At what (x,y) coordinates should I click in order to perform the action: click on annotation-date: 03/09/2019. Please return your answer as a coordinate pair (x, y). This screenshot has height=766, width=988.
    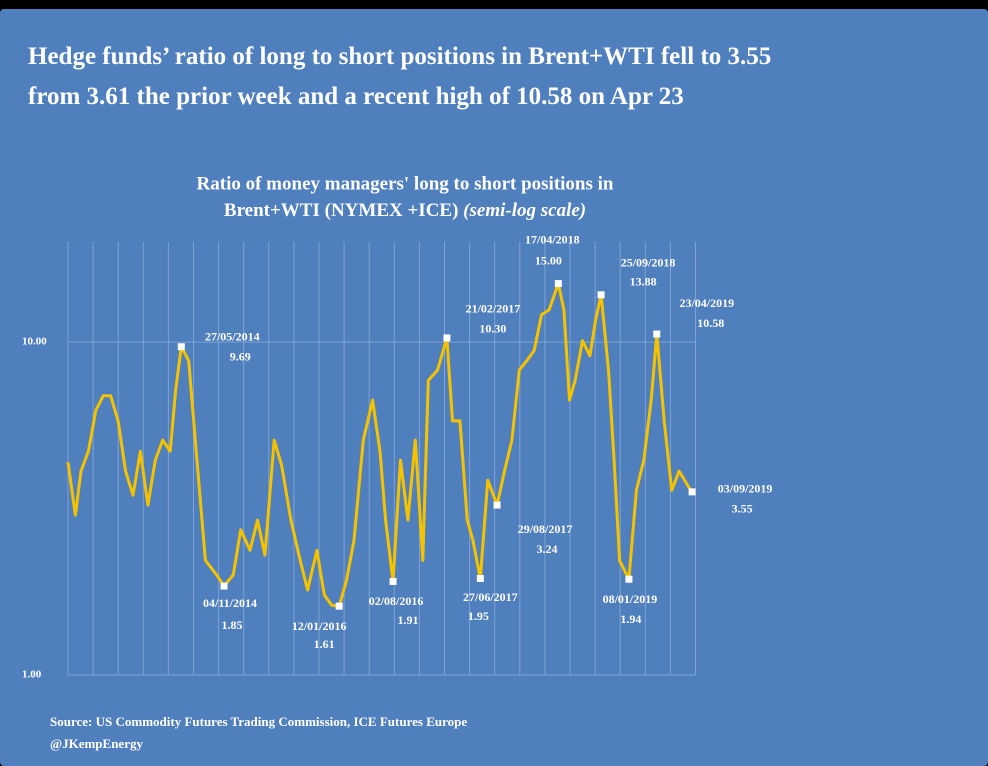
    Looking at the image, I should click on (745, 489).